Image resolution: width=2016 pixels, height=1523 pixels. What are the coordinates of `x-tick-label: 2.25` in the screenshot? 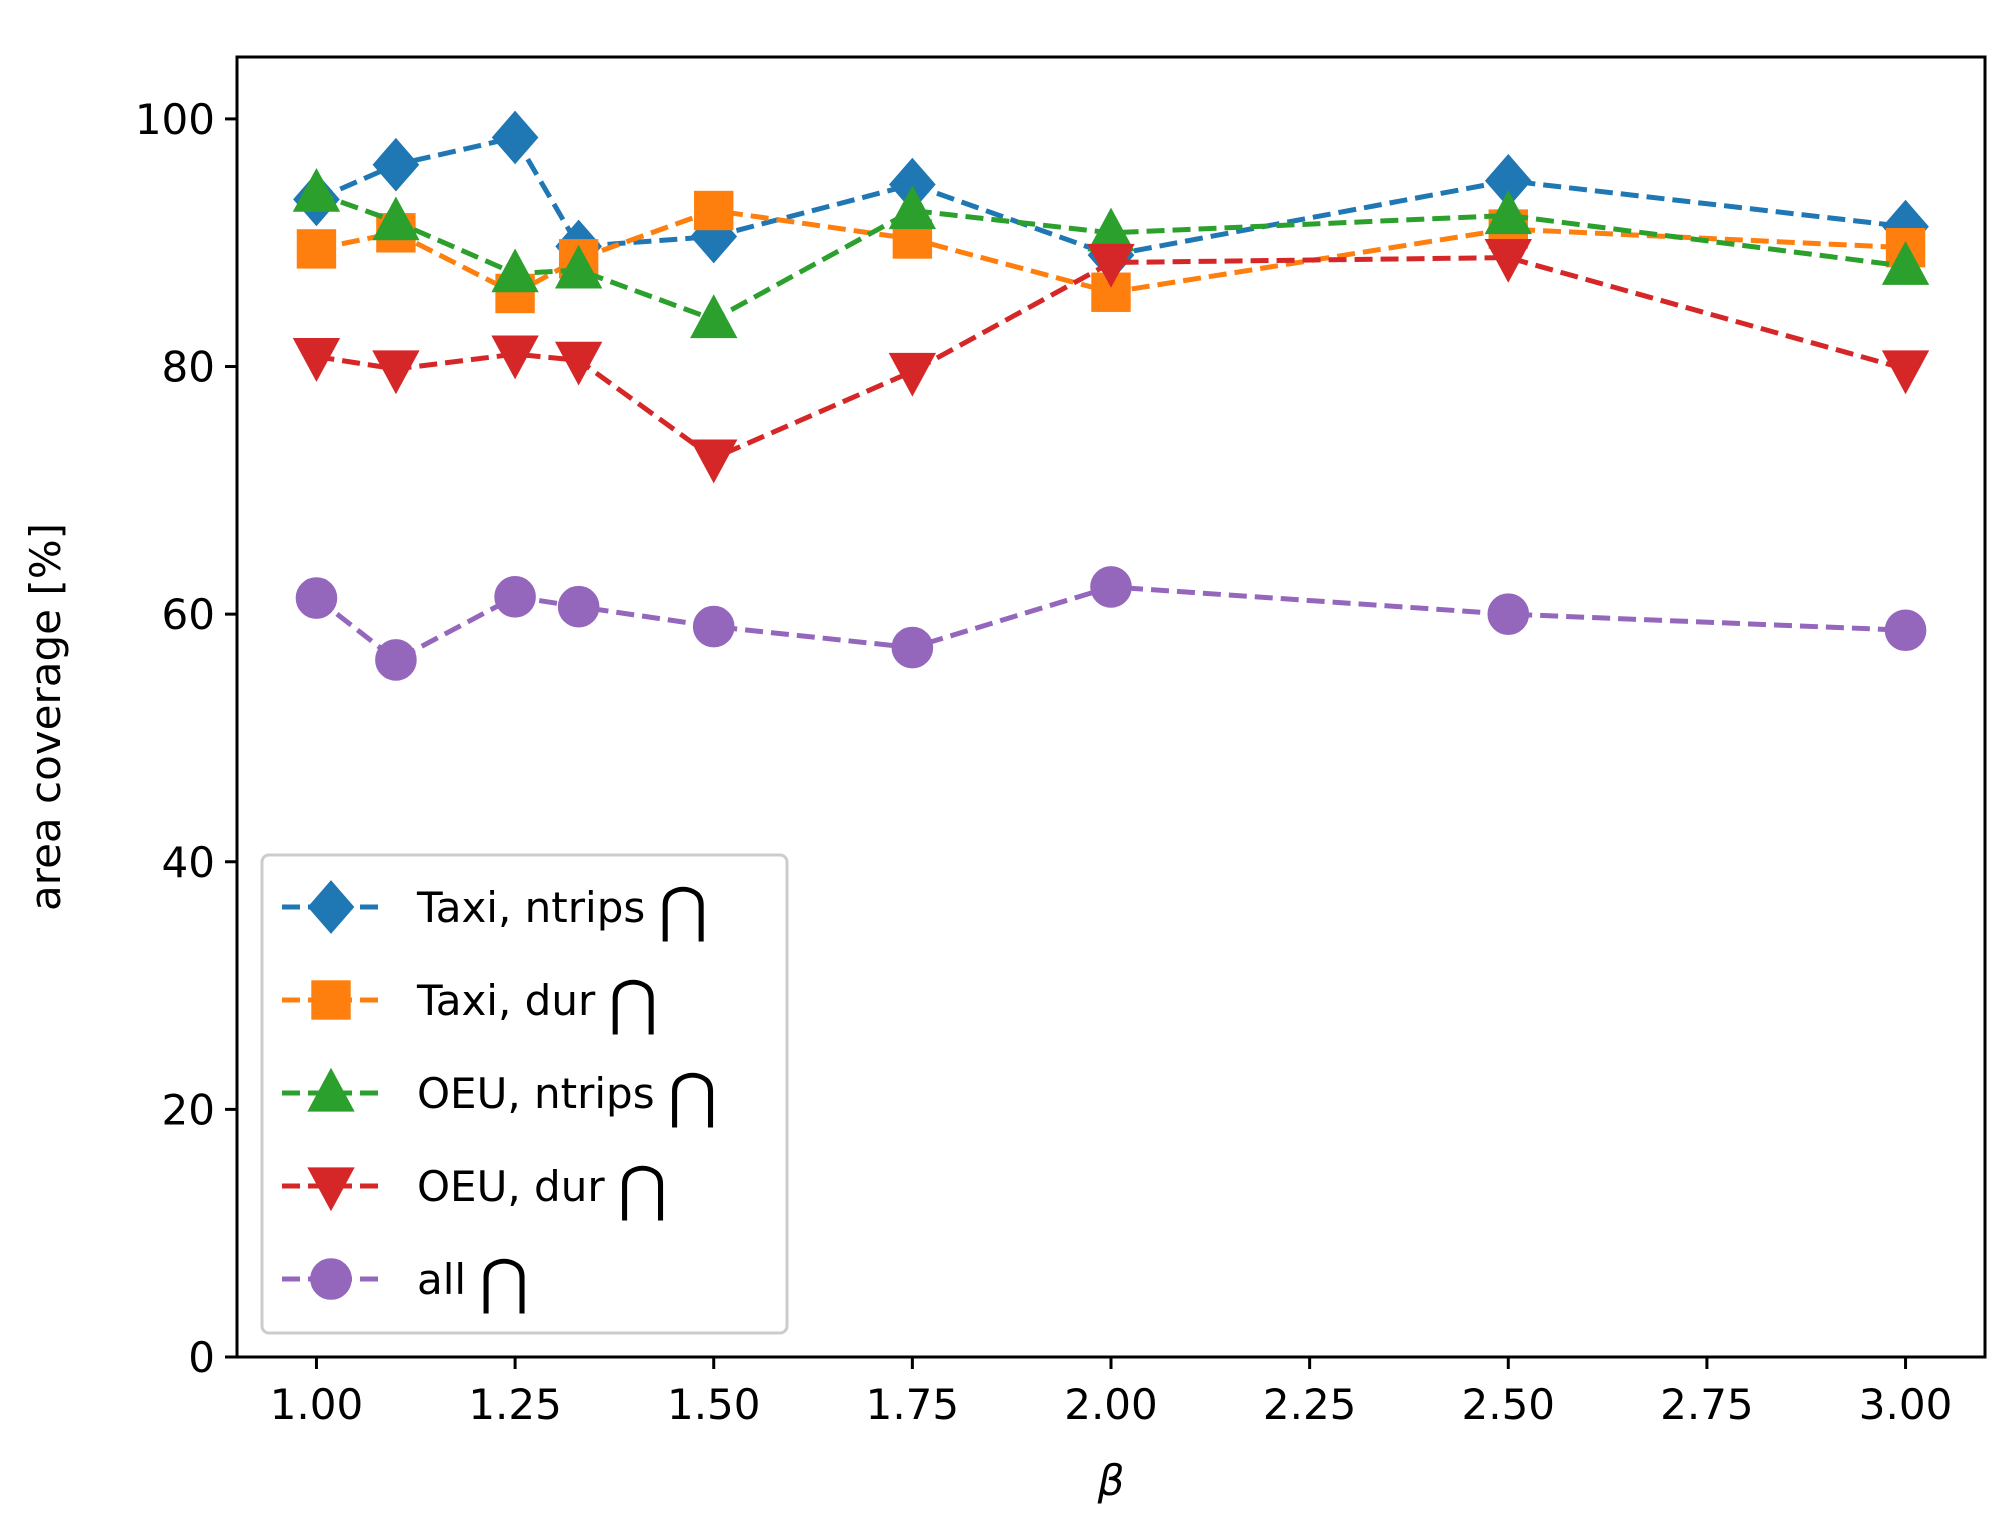 It's located at (1310, 1404).